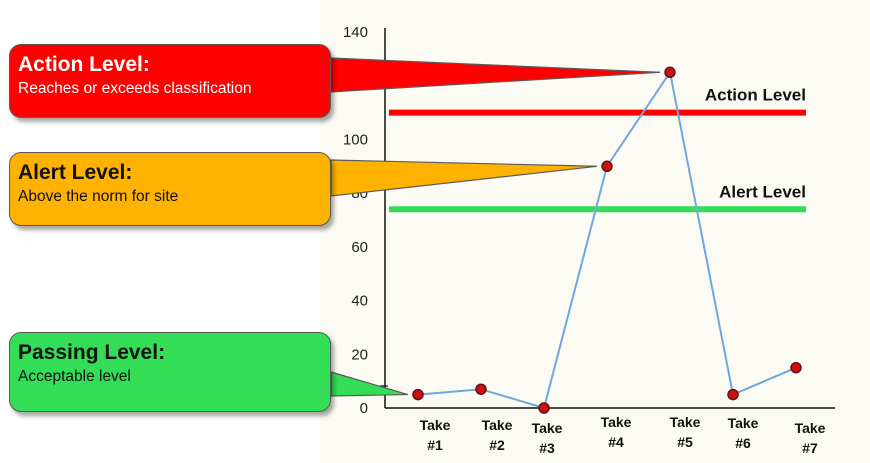 The image size is (870, 463). I want to click on callout-alert-title: Alert Level:, so click(75, 172).